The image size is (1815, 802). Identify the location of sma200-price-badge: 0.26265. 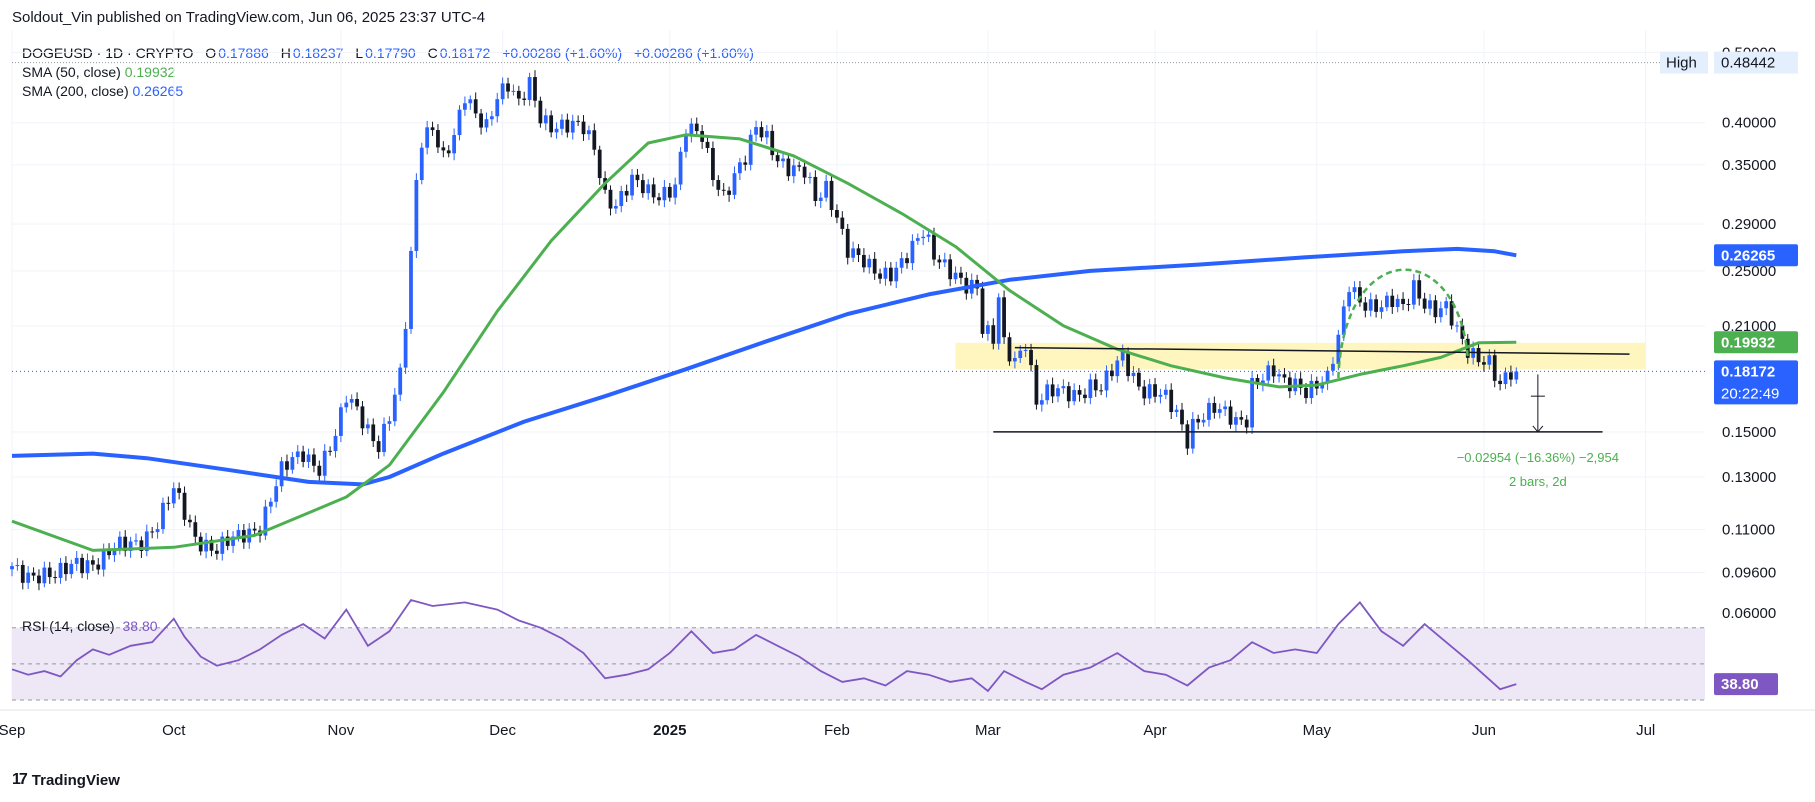
(1756, 255).